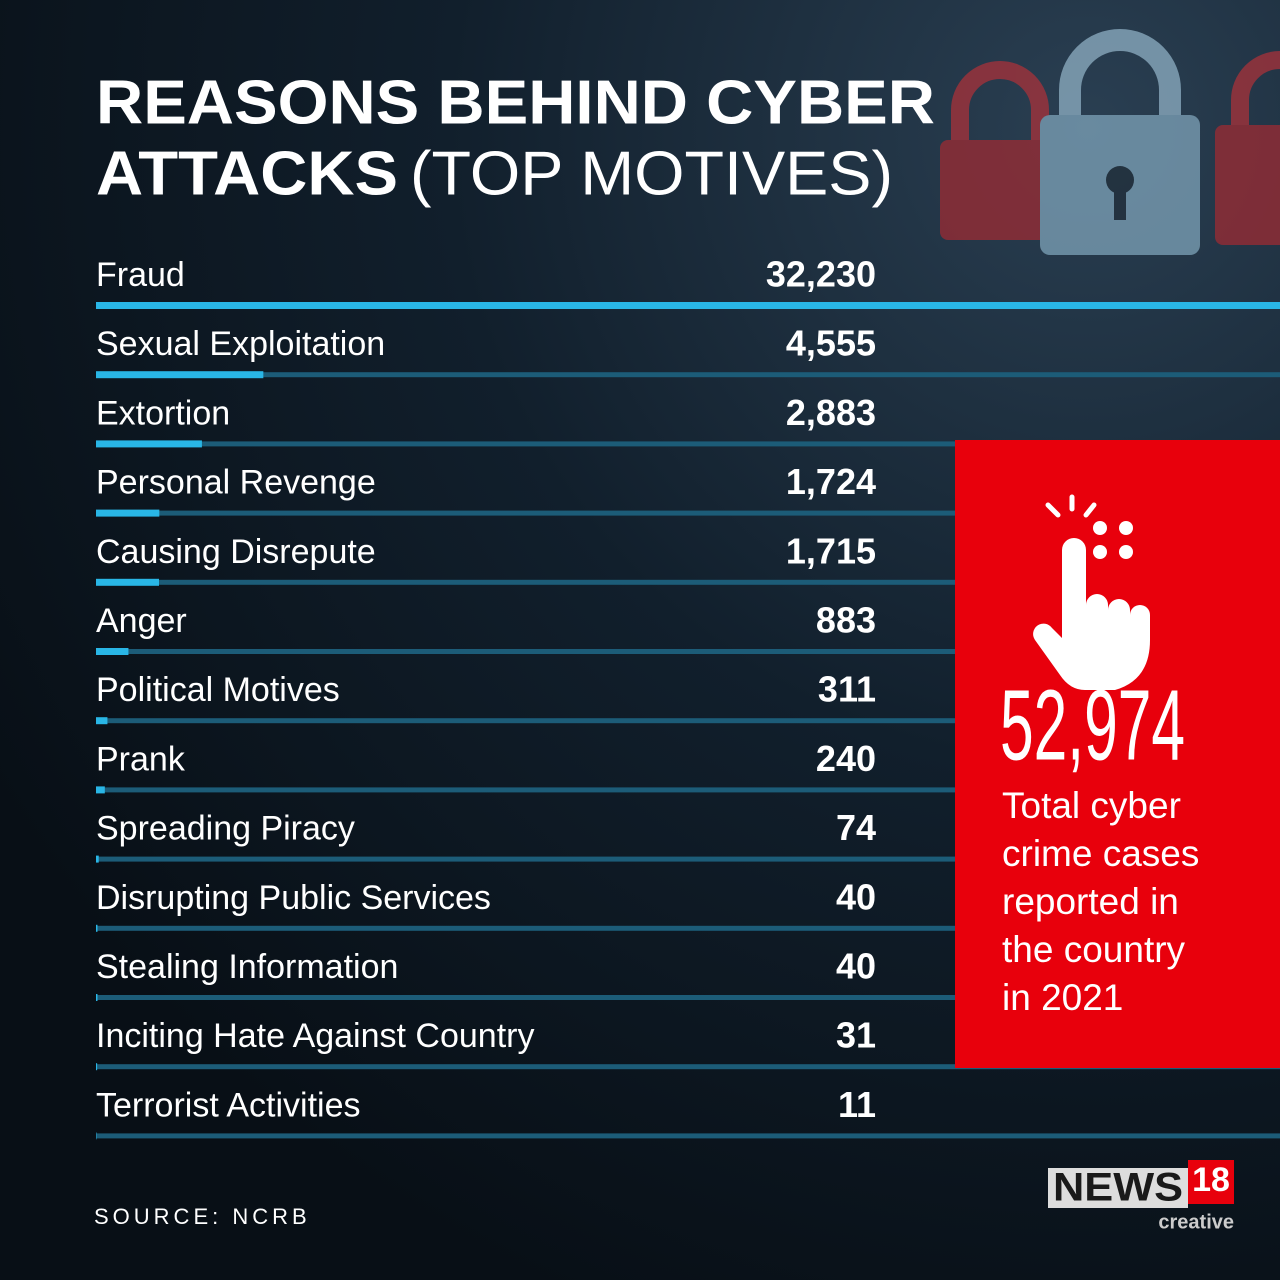 This screenshot has height=1280, width=1280. Describe the element at coordinates (831, 550) in the screenshot. I see `value-label: 1,715` at that location.